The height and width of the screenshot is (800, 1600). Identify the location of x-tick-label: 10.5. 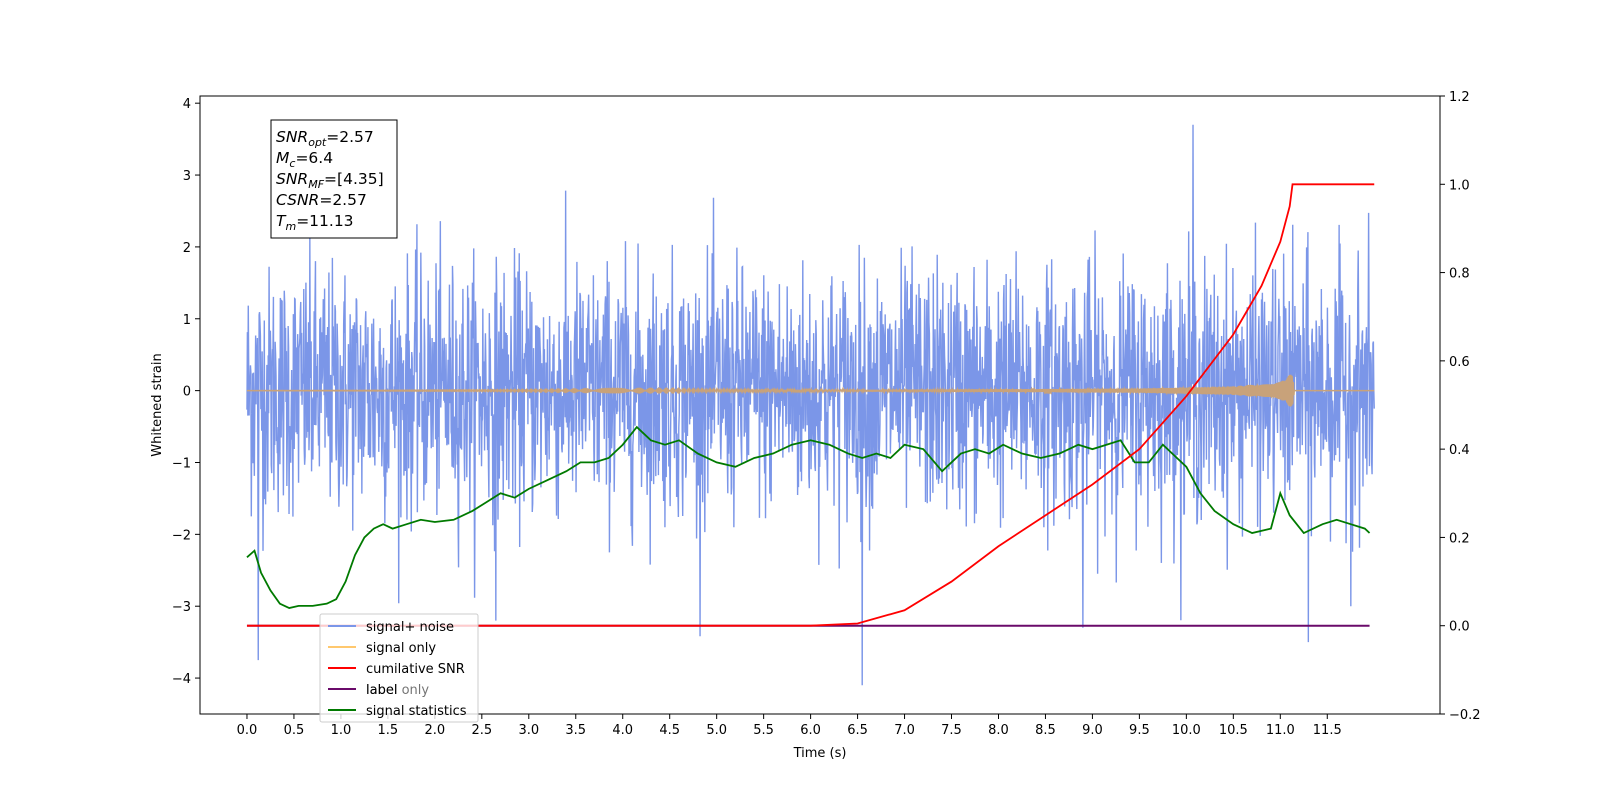
(1233, 730).